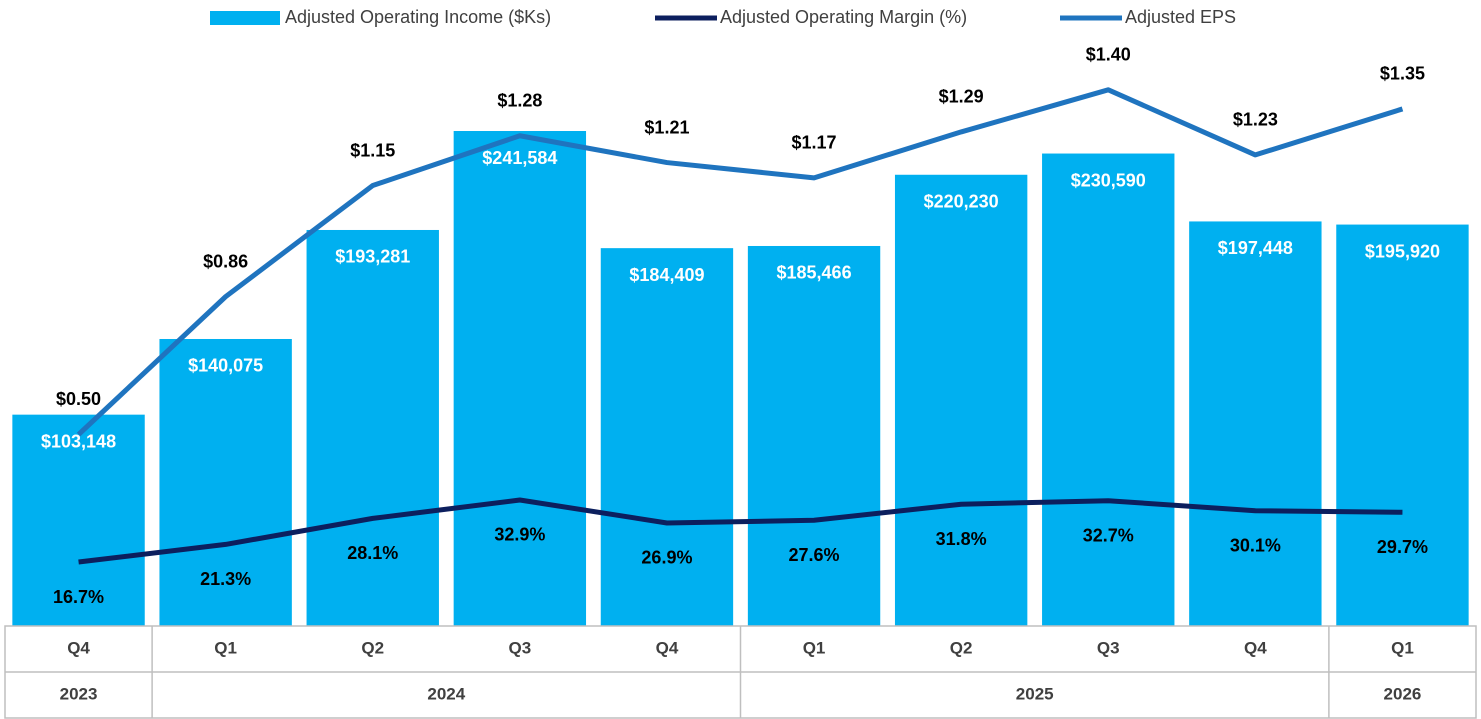 The image size is (1481, 719). I want to click on bar-label: $185,466, so click(814, 273).